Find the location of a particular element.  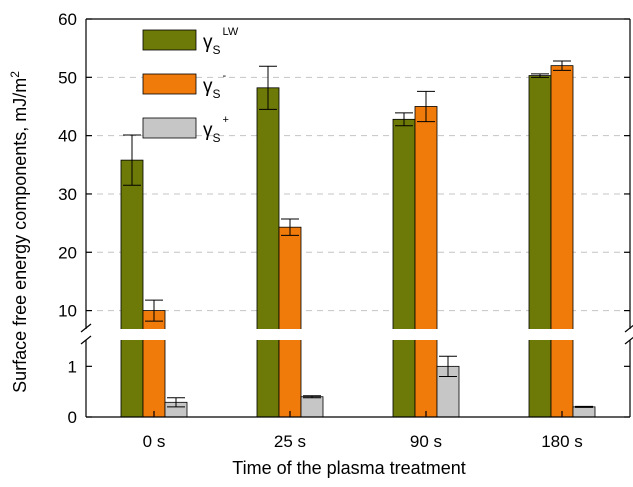

y-tick-label: 50 is located at coordinates (67, 77).